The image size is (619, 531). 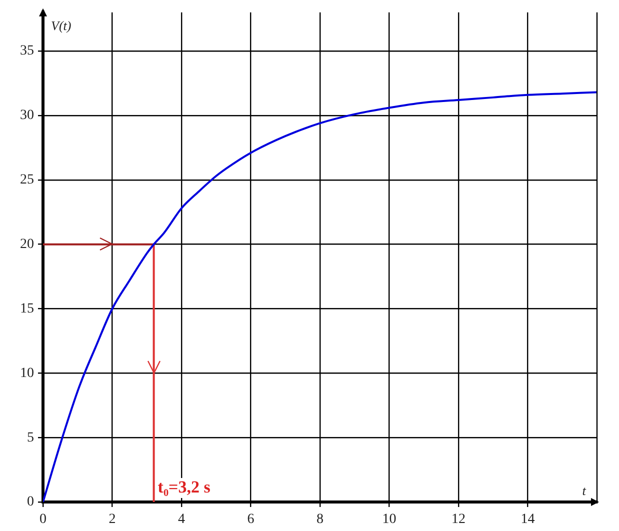 What do you see at coordinates (320, 520) in the screenshot?
I see `x-tick-label: 8` at bounding box center [320, 520].